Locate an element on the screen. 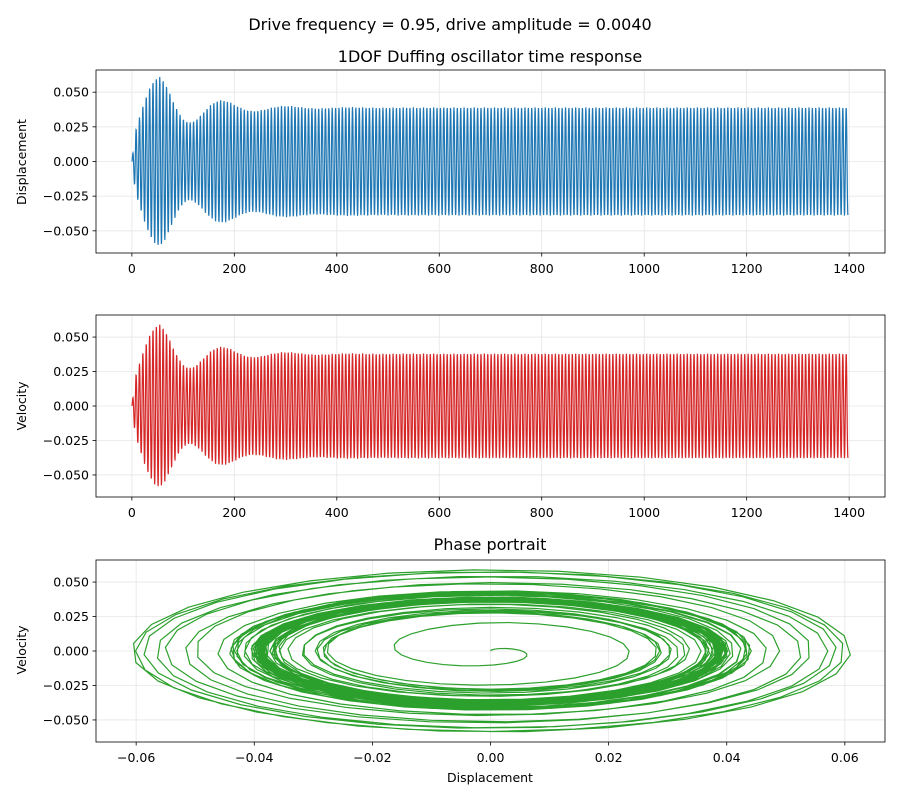 The height and width of the screenshot is (800, 900). phase-portrait-title: Phase portrait is located at coordinates (490, 544).